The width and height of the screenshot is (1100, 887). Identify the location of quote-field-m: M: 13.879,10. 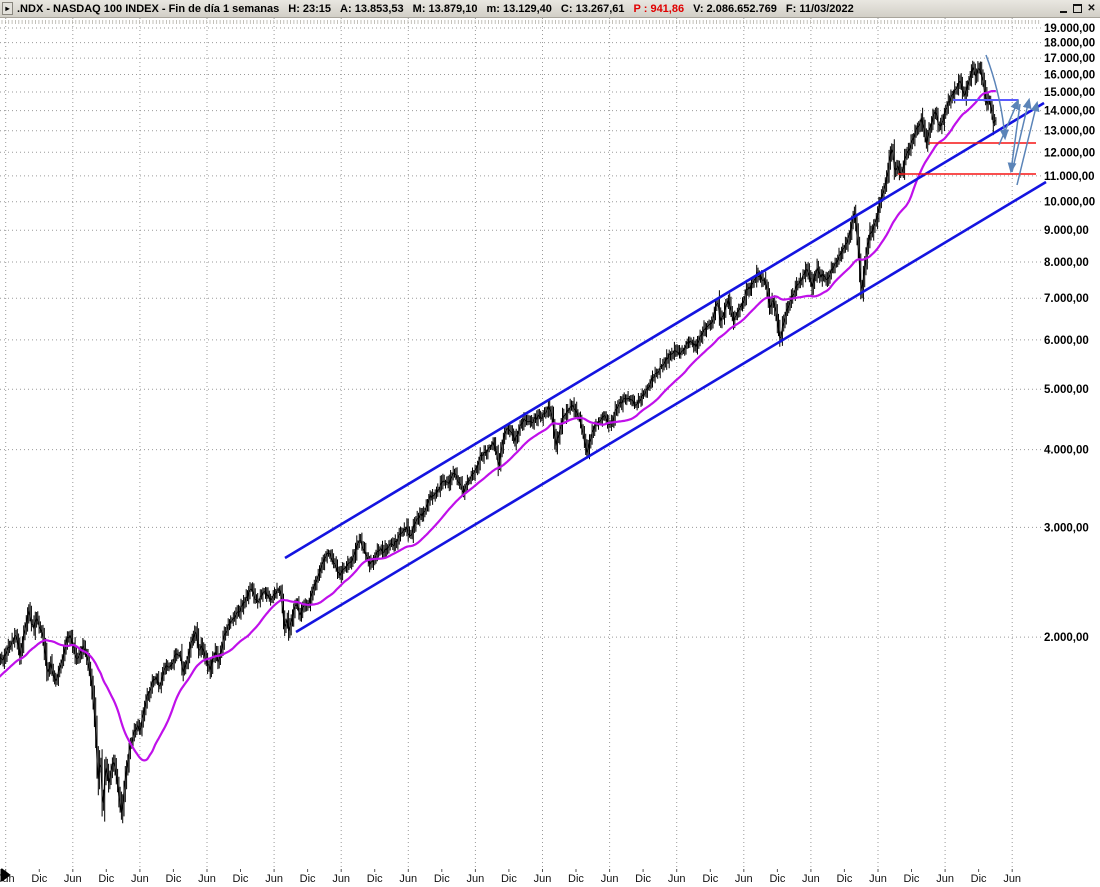
(445, 8).